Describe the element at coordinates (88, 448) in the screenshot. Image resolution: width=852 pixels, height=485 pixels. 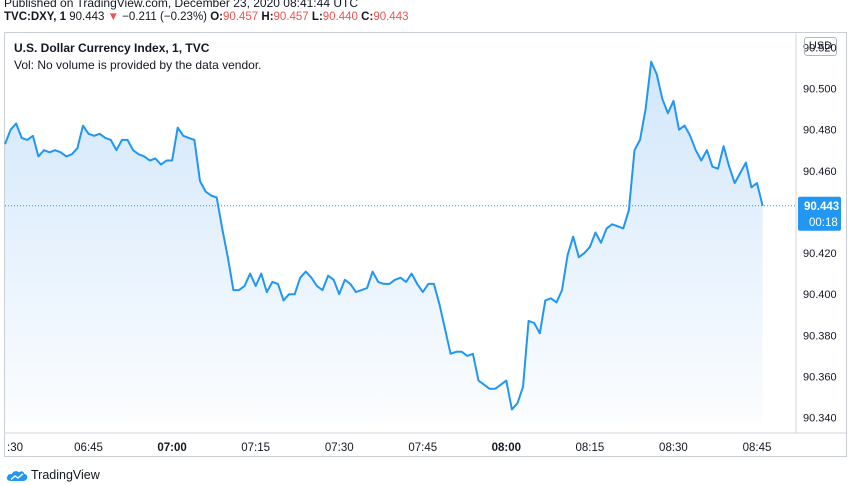
I see `x-tick-label: 06:45` at that location.